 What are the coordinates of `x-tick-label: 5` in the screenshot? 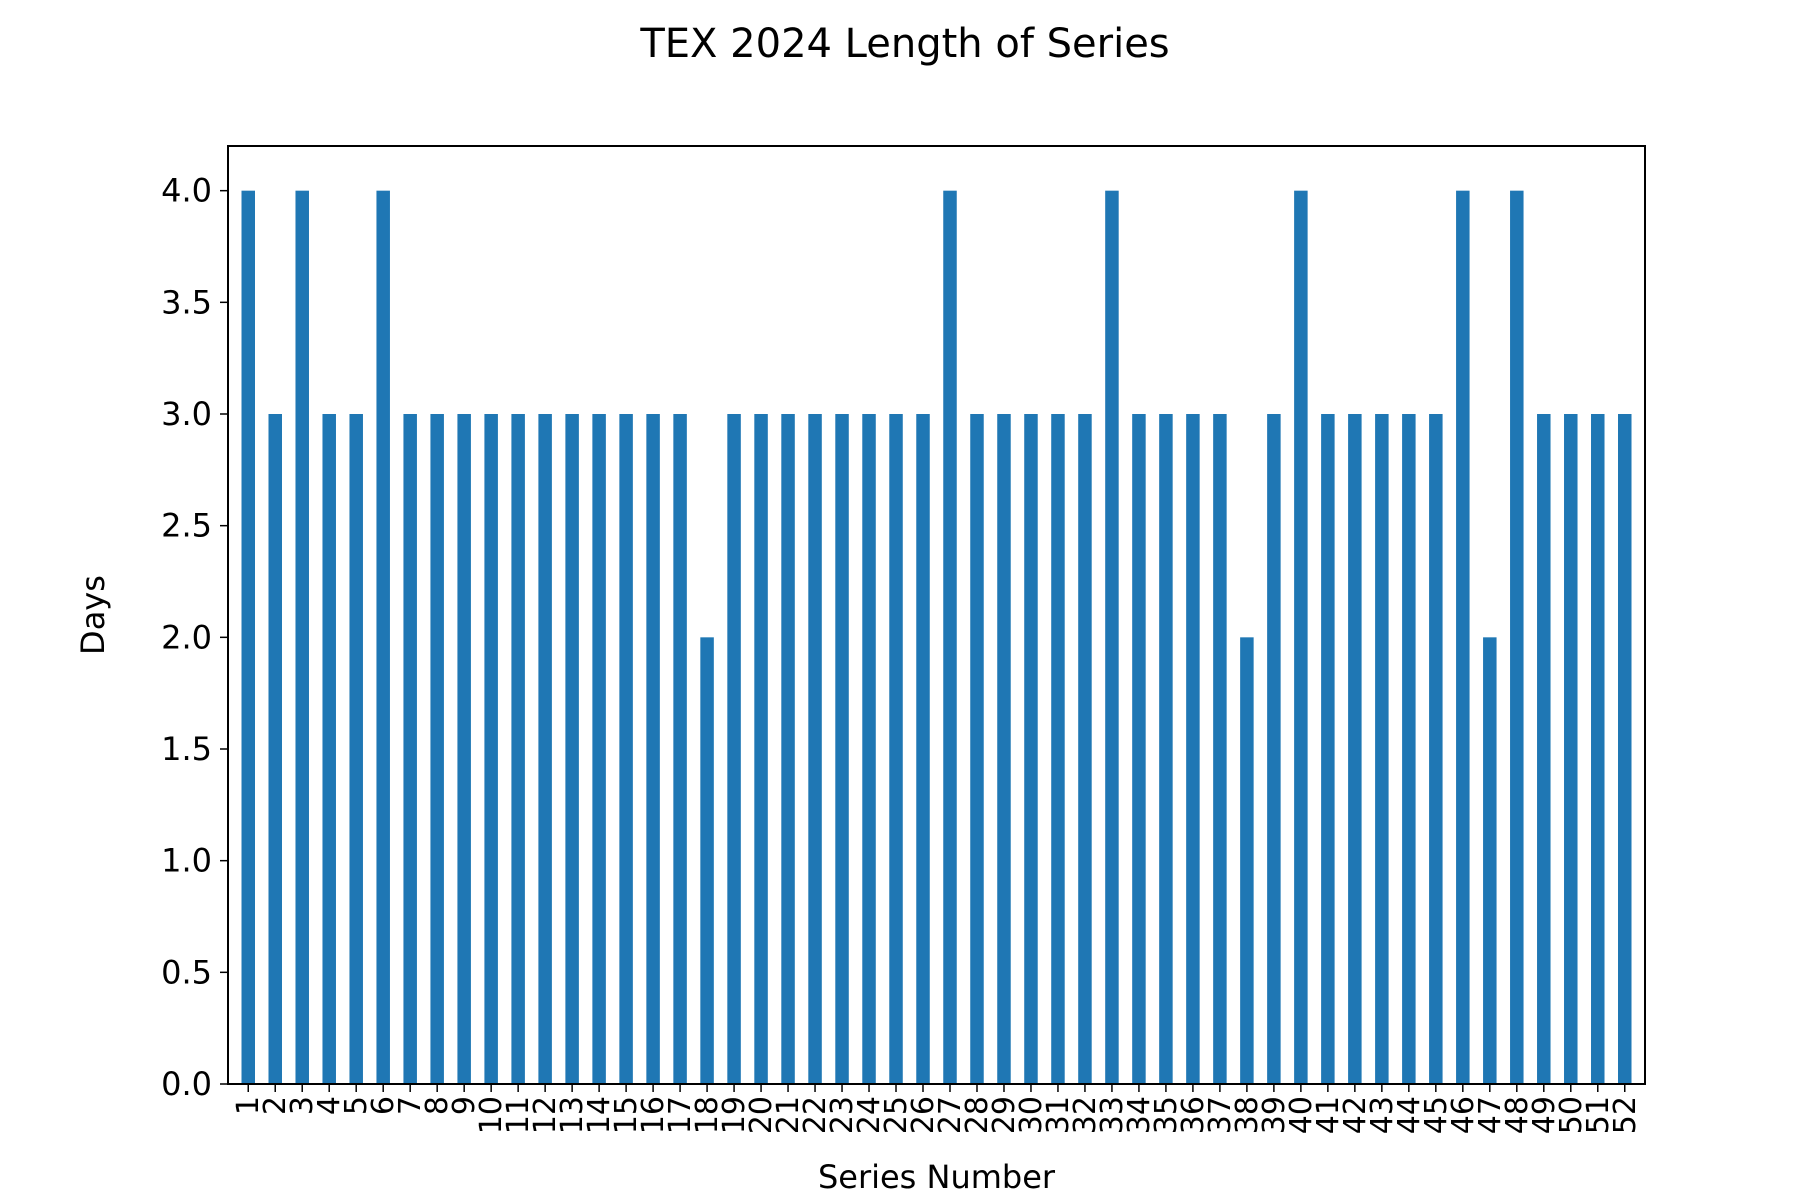 It's located at (356, 1105).